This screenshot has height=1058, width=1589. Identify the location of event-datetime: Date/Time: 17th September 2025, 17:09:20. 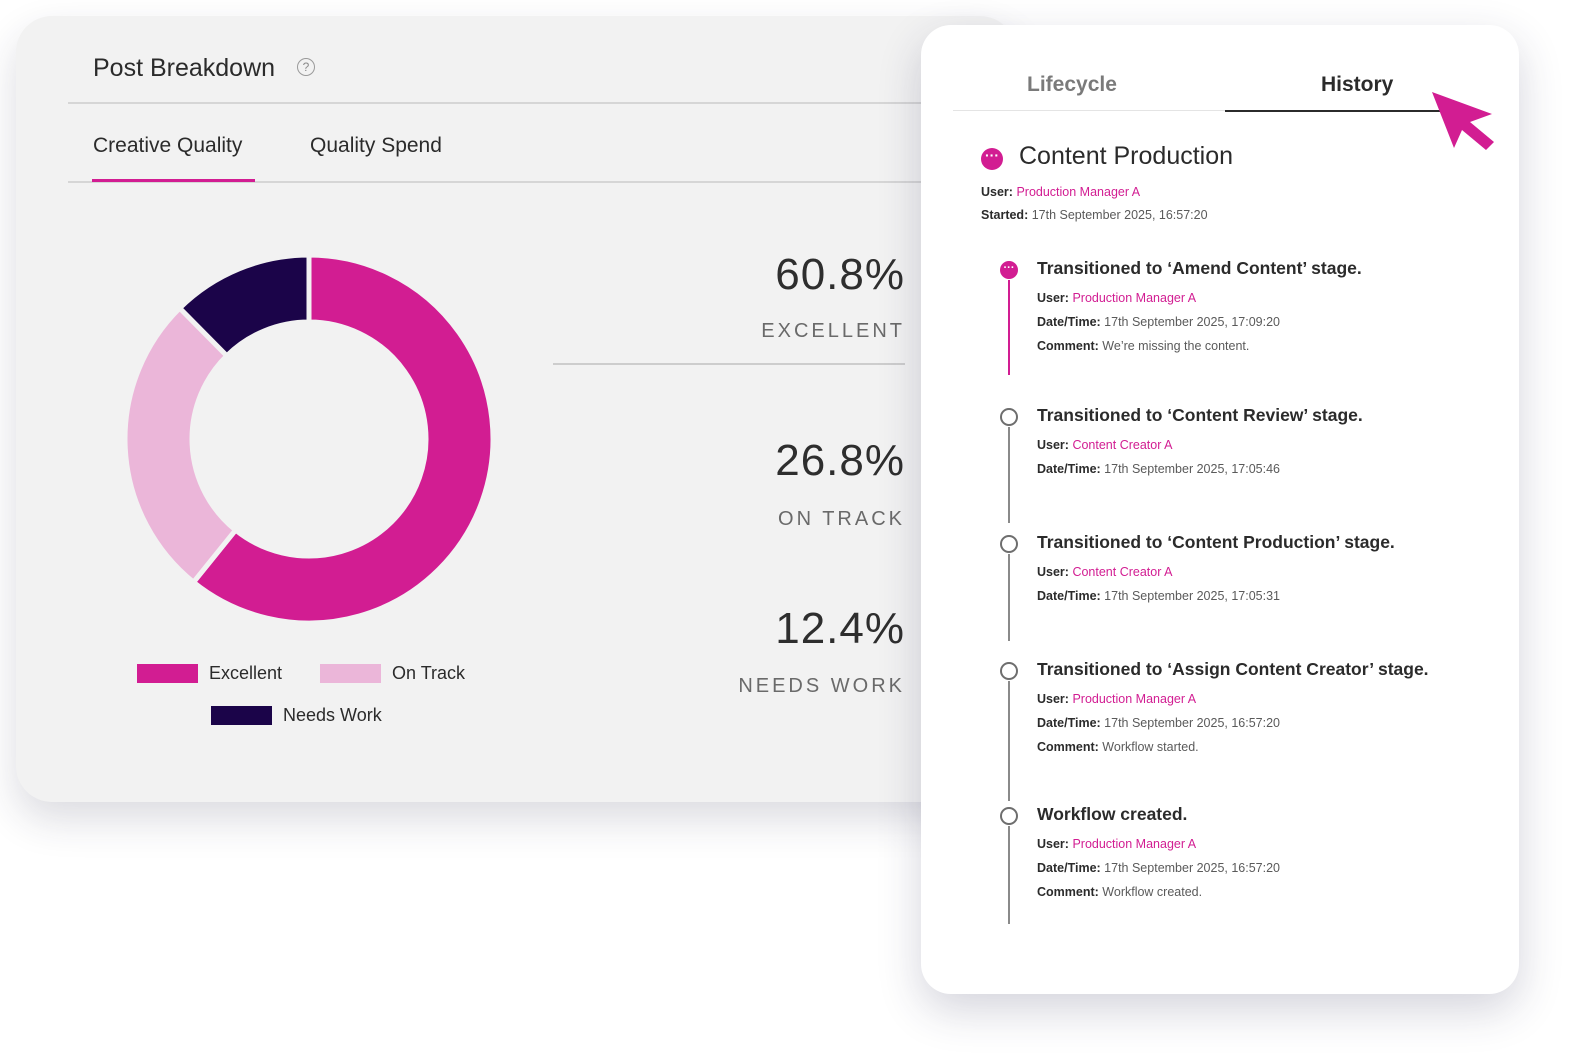
(1158, 322).